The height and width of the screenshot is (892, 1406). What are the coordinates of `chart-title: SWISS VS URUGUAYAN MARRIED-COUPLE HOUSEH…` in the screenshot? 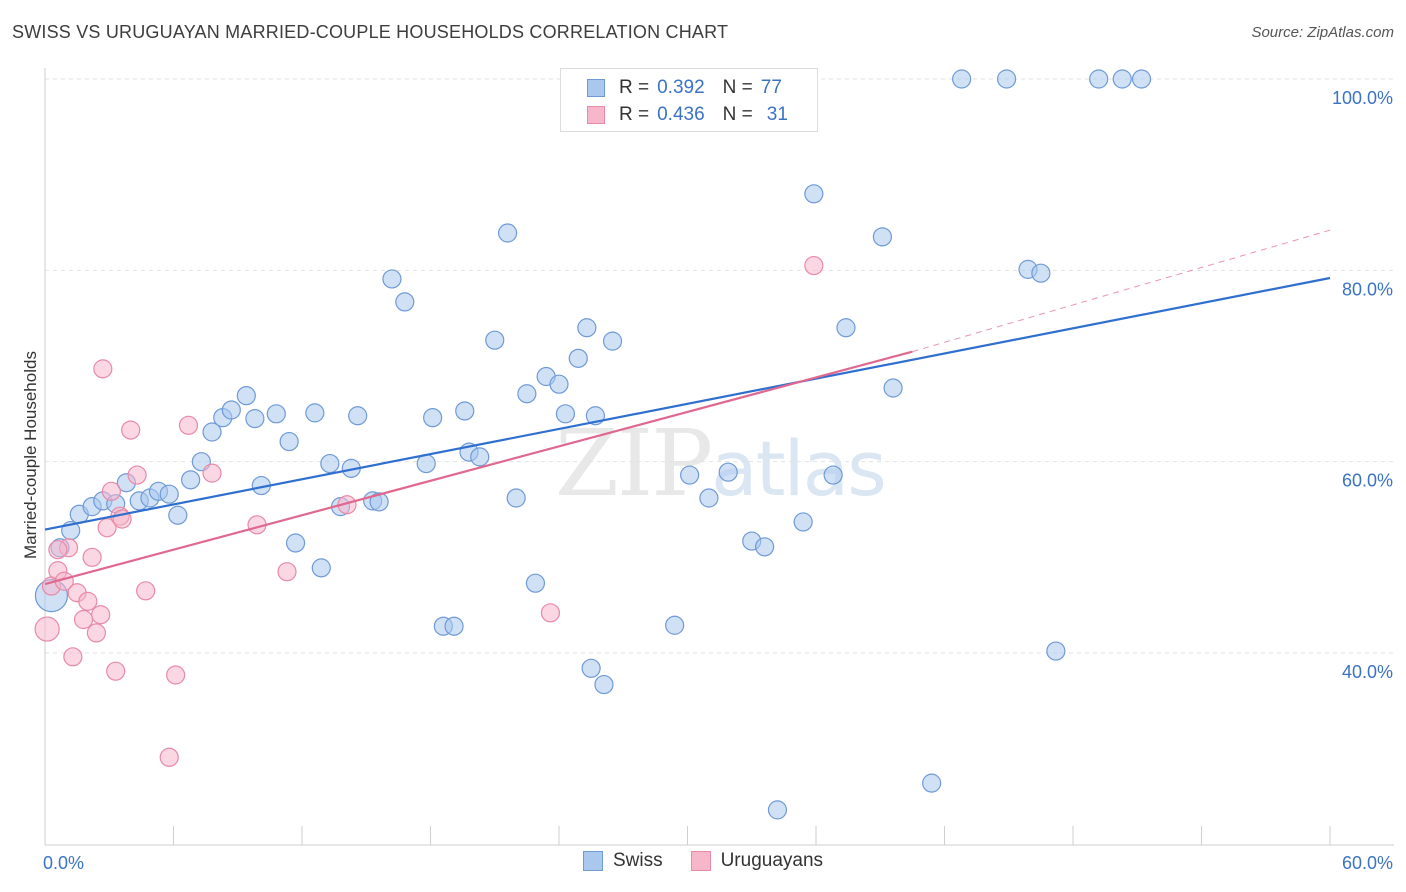 It's located at (370, 32).